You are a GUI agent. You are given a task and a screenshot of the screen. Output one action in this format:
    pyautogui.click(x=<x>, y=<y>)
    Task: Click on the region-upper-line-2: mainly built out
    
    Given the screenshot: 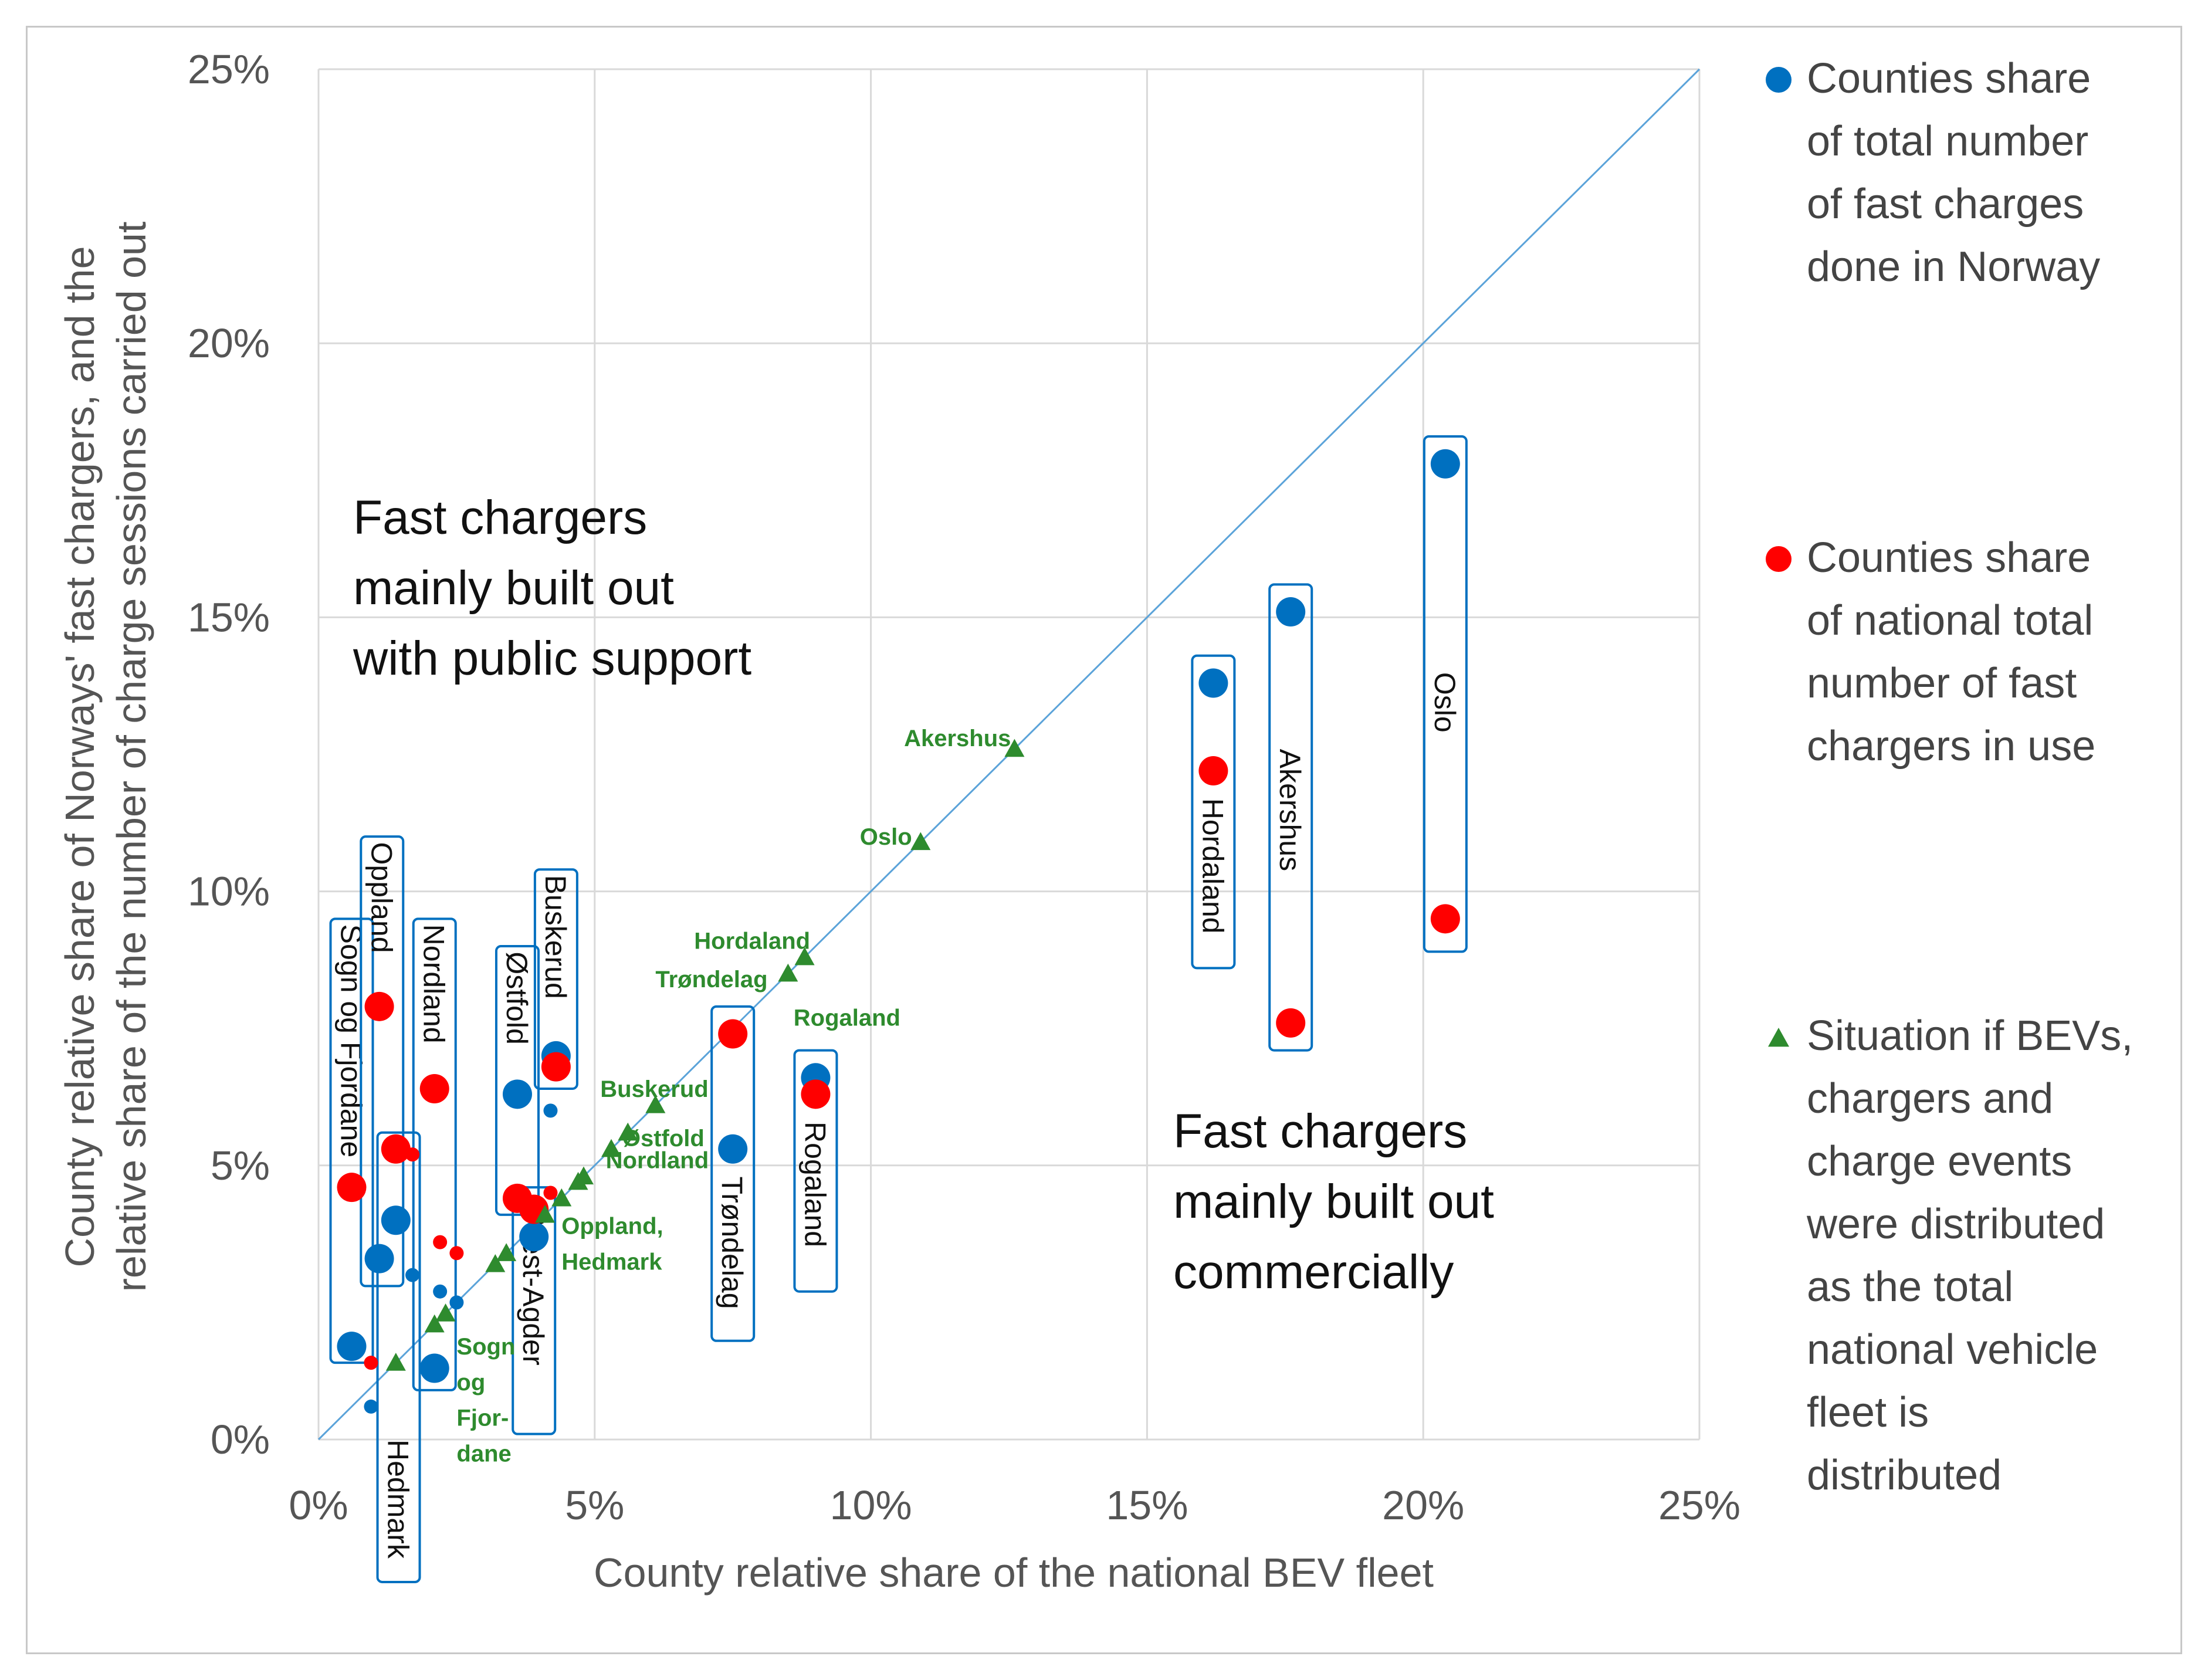 What is the action you would take?
    pyautogui.click(x=513, y=588)
    